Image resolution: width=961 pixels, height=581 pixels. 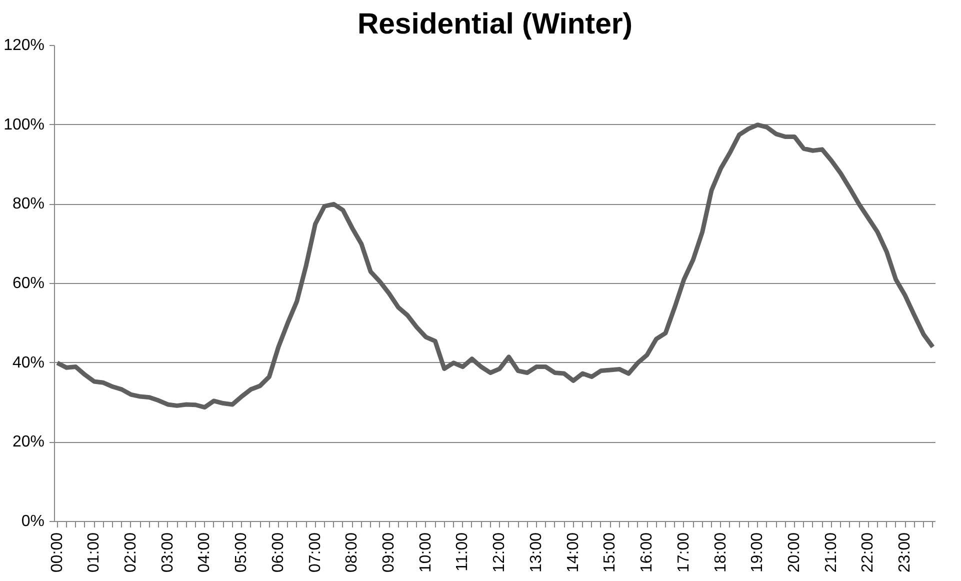 I want to click on x-tick-label: 20:00, so click(x=795, y=552).